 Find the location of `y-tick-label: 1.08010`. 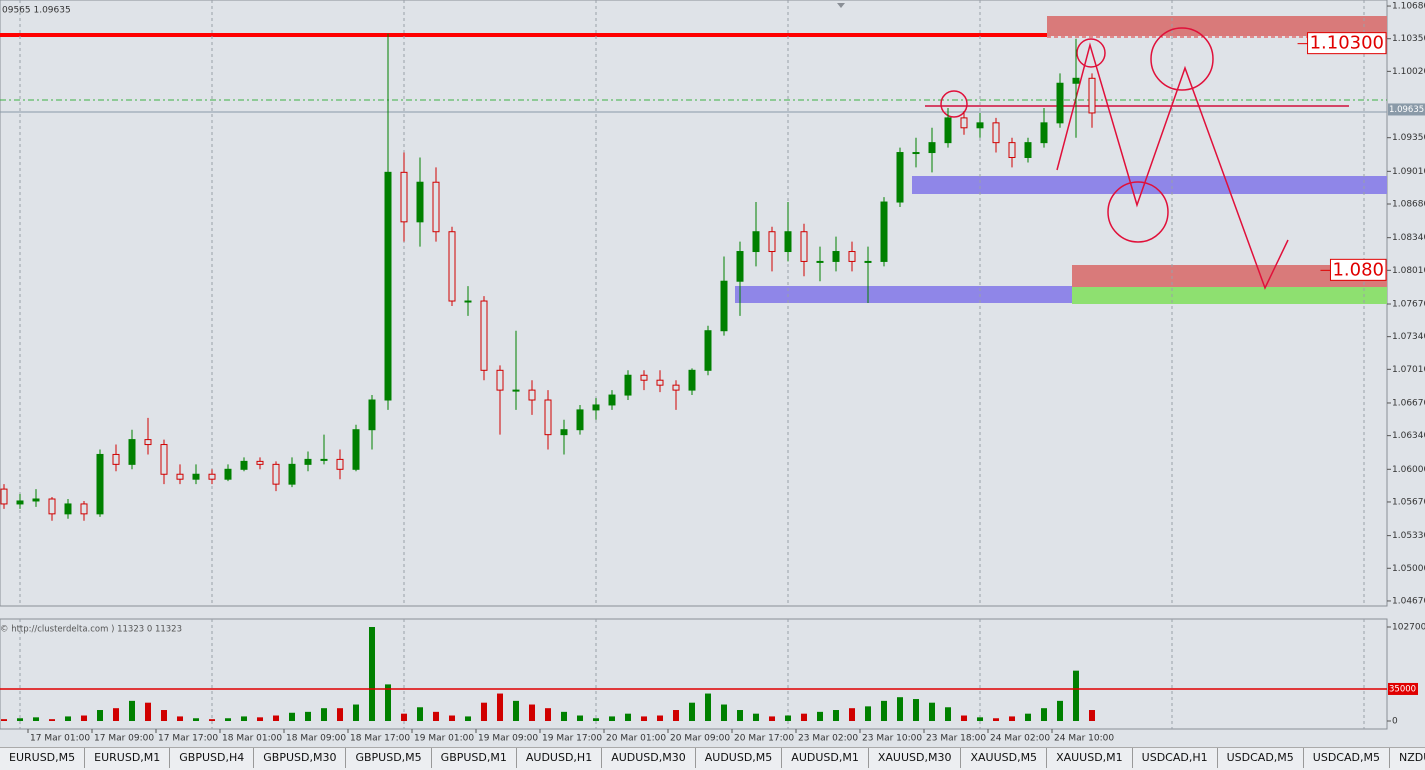

y-tick-label: 1.08010 is located at coordinates (1408, 271).